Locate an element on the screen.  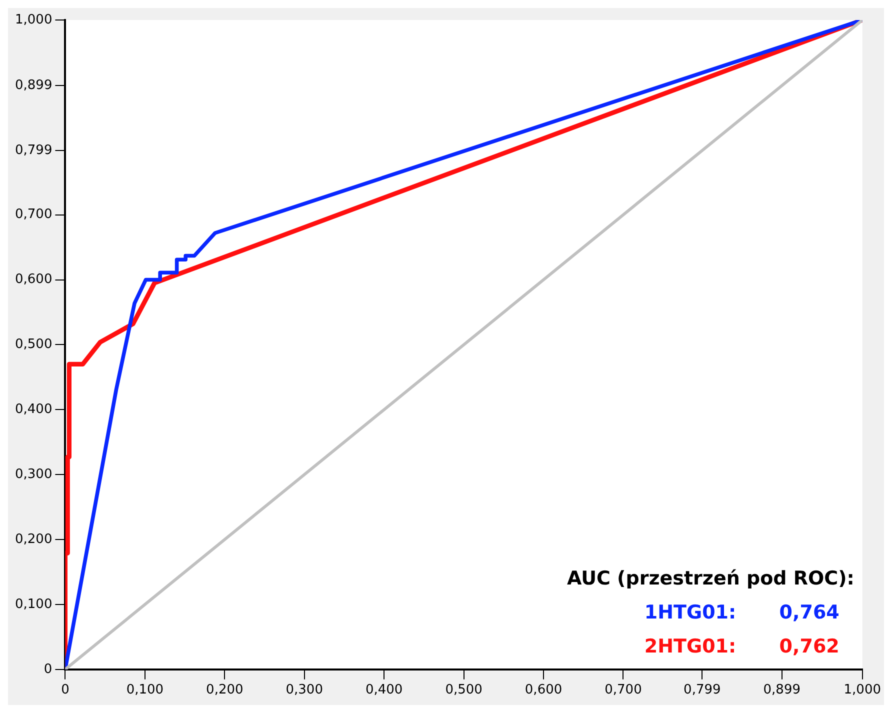
y-tick-label: 0,100 is located at coordinates (33, 604).